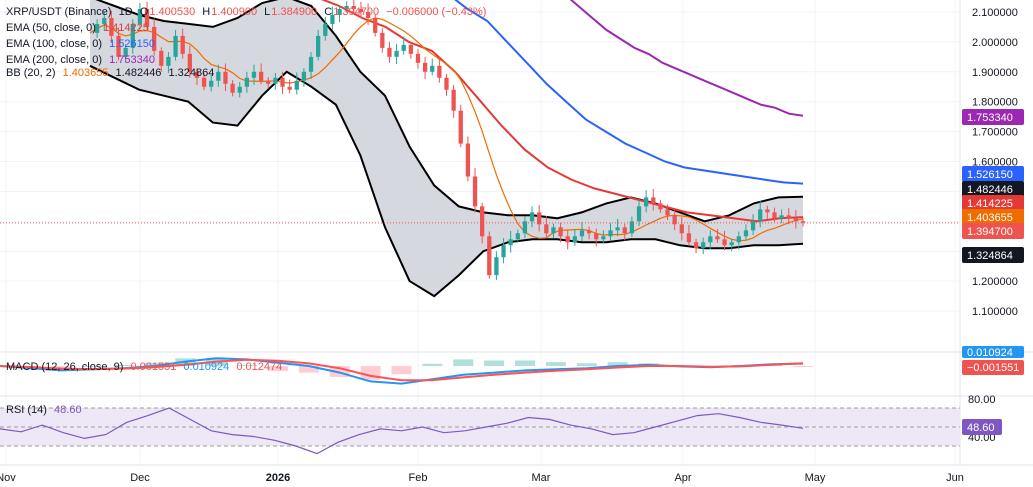  What do you see at coordinates (982, 427) in the screenshot?
I see `badge-rsi: 48.60` at bounding box center [982, 427].